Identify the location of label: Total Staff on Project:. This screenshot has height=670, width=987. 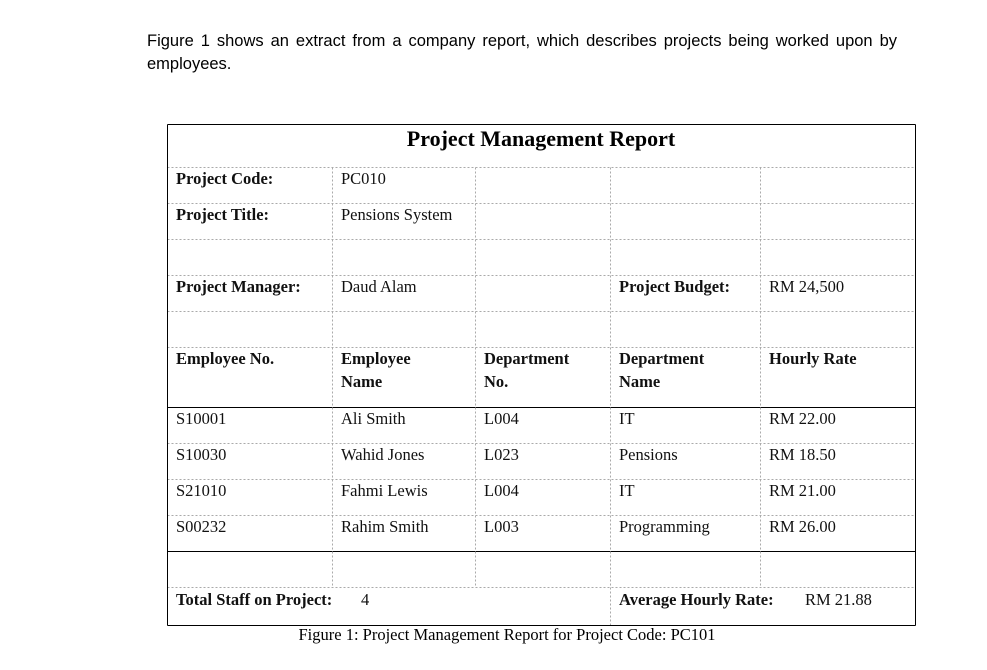
(254, 599).